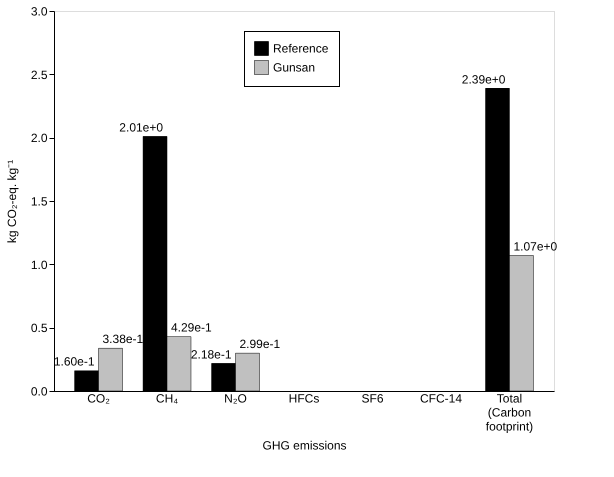 The image size is (614, 477). What do you see at coordinates (39, 328) in the screenshot?
I see `y-tick-label: 0.5` at bounding box center [39, 328].